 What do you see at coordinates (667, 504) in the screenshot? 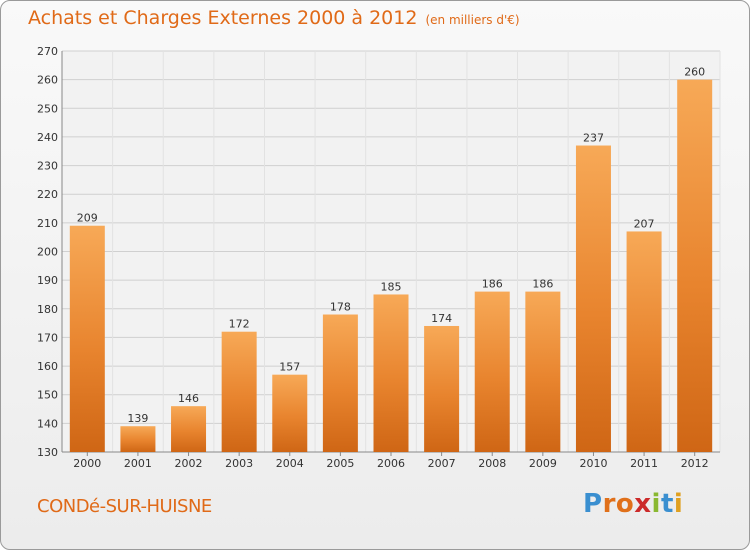
I see `logo-letter: t` at bounding box center [667, 504].